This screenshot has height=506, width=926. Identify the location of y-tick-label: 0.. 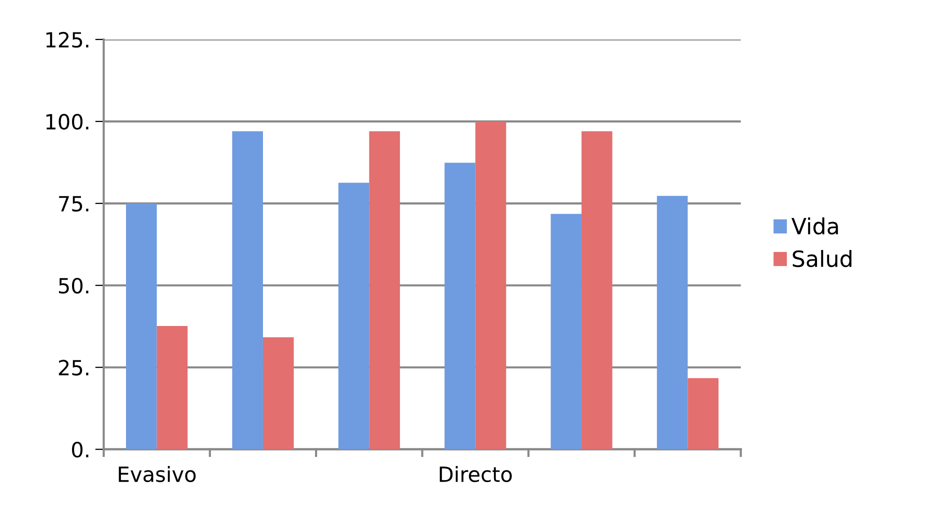
(80, 450).